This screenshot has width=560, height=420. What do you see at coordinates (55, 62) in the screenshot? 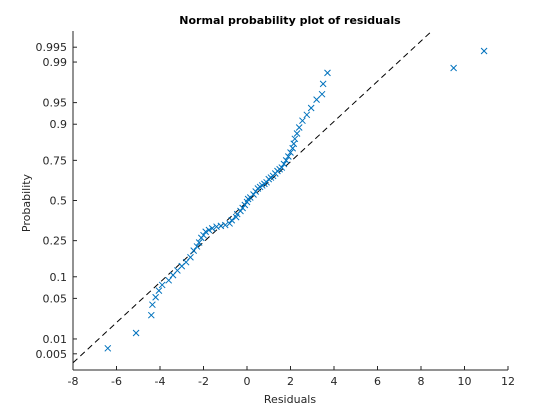
I see `y-tick-label: 0.99` at bounding box center [55, 62].